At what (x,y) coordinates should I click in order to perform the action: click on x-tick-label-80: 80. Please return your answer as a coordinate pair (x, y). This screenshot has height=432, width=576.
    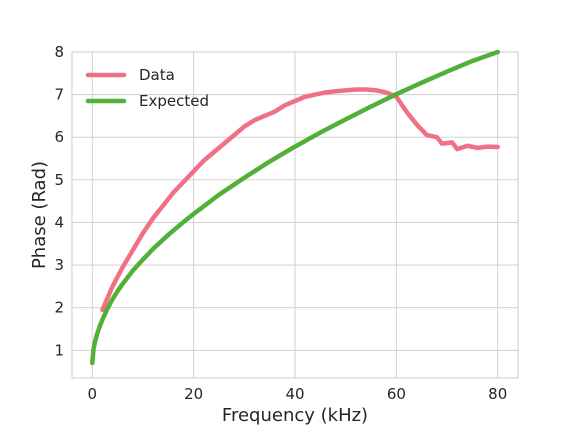
    Looking at the image, I should click on (497, 394).